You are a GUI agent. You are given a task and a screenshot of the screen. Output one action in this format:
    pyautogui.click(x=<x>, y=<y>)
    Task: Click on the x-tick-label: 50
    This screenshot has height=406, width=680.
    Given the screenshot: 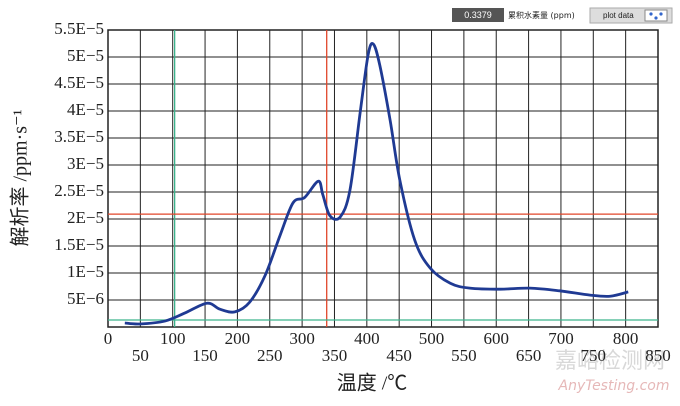 What is the action you would take?
    pyautogui.click(x=140, y=355)
    